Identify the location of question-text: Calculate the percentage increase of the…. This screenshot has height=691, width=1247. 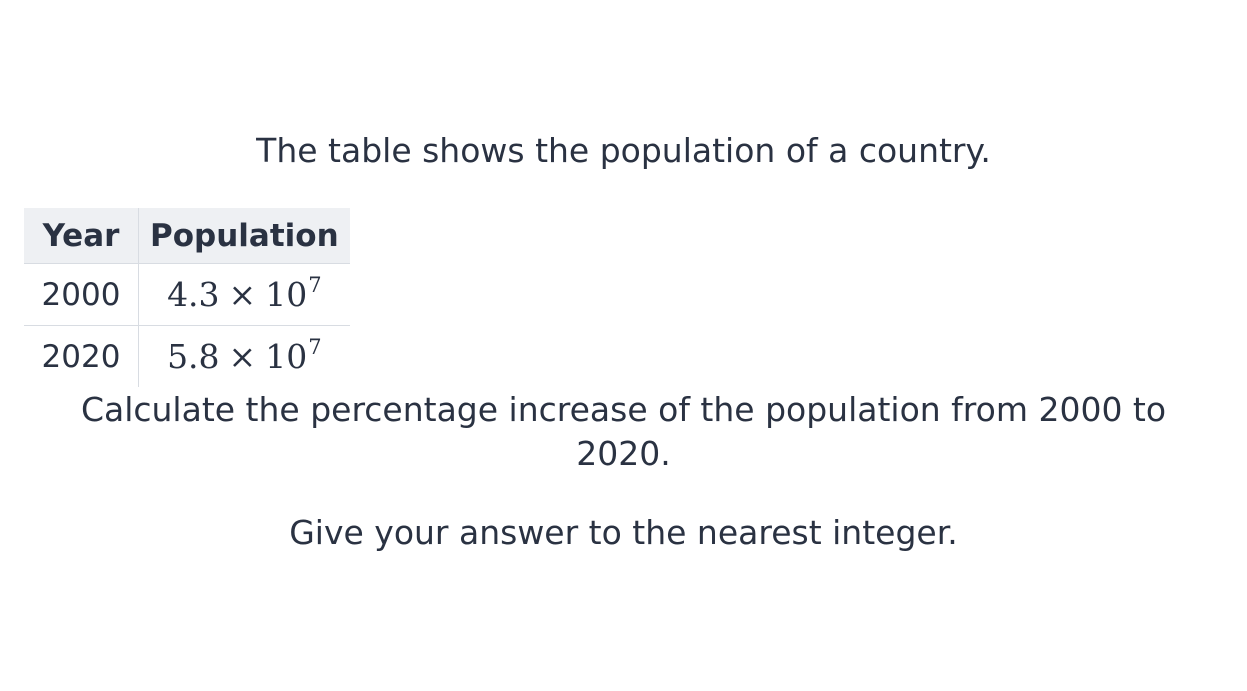
(623, 431).